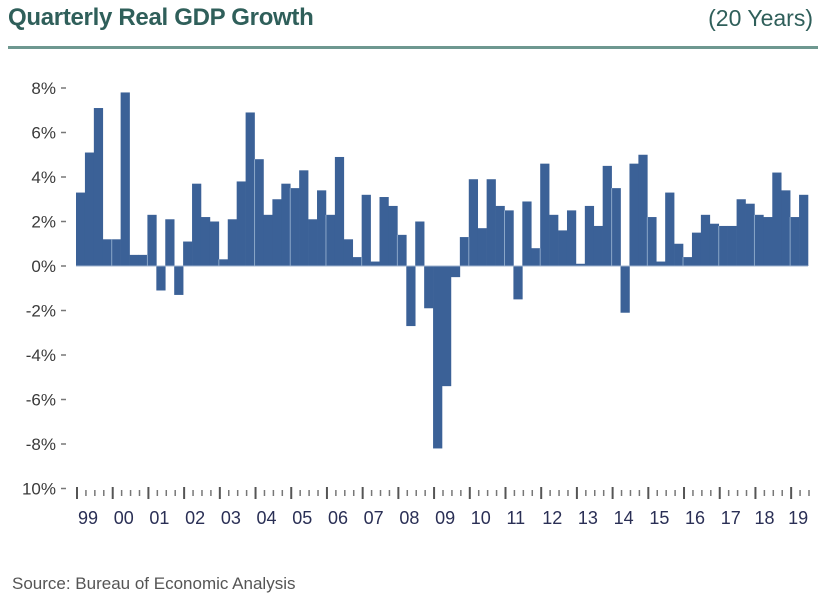 The image size is (829, 602). Describe the element at coordinates (731, 518) in the screenshot. I see `x-tick-label: 17` at that location.